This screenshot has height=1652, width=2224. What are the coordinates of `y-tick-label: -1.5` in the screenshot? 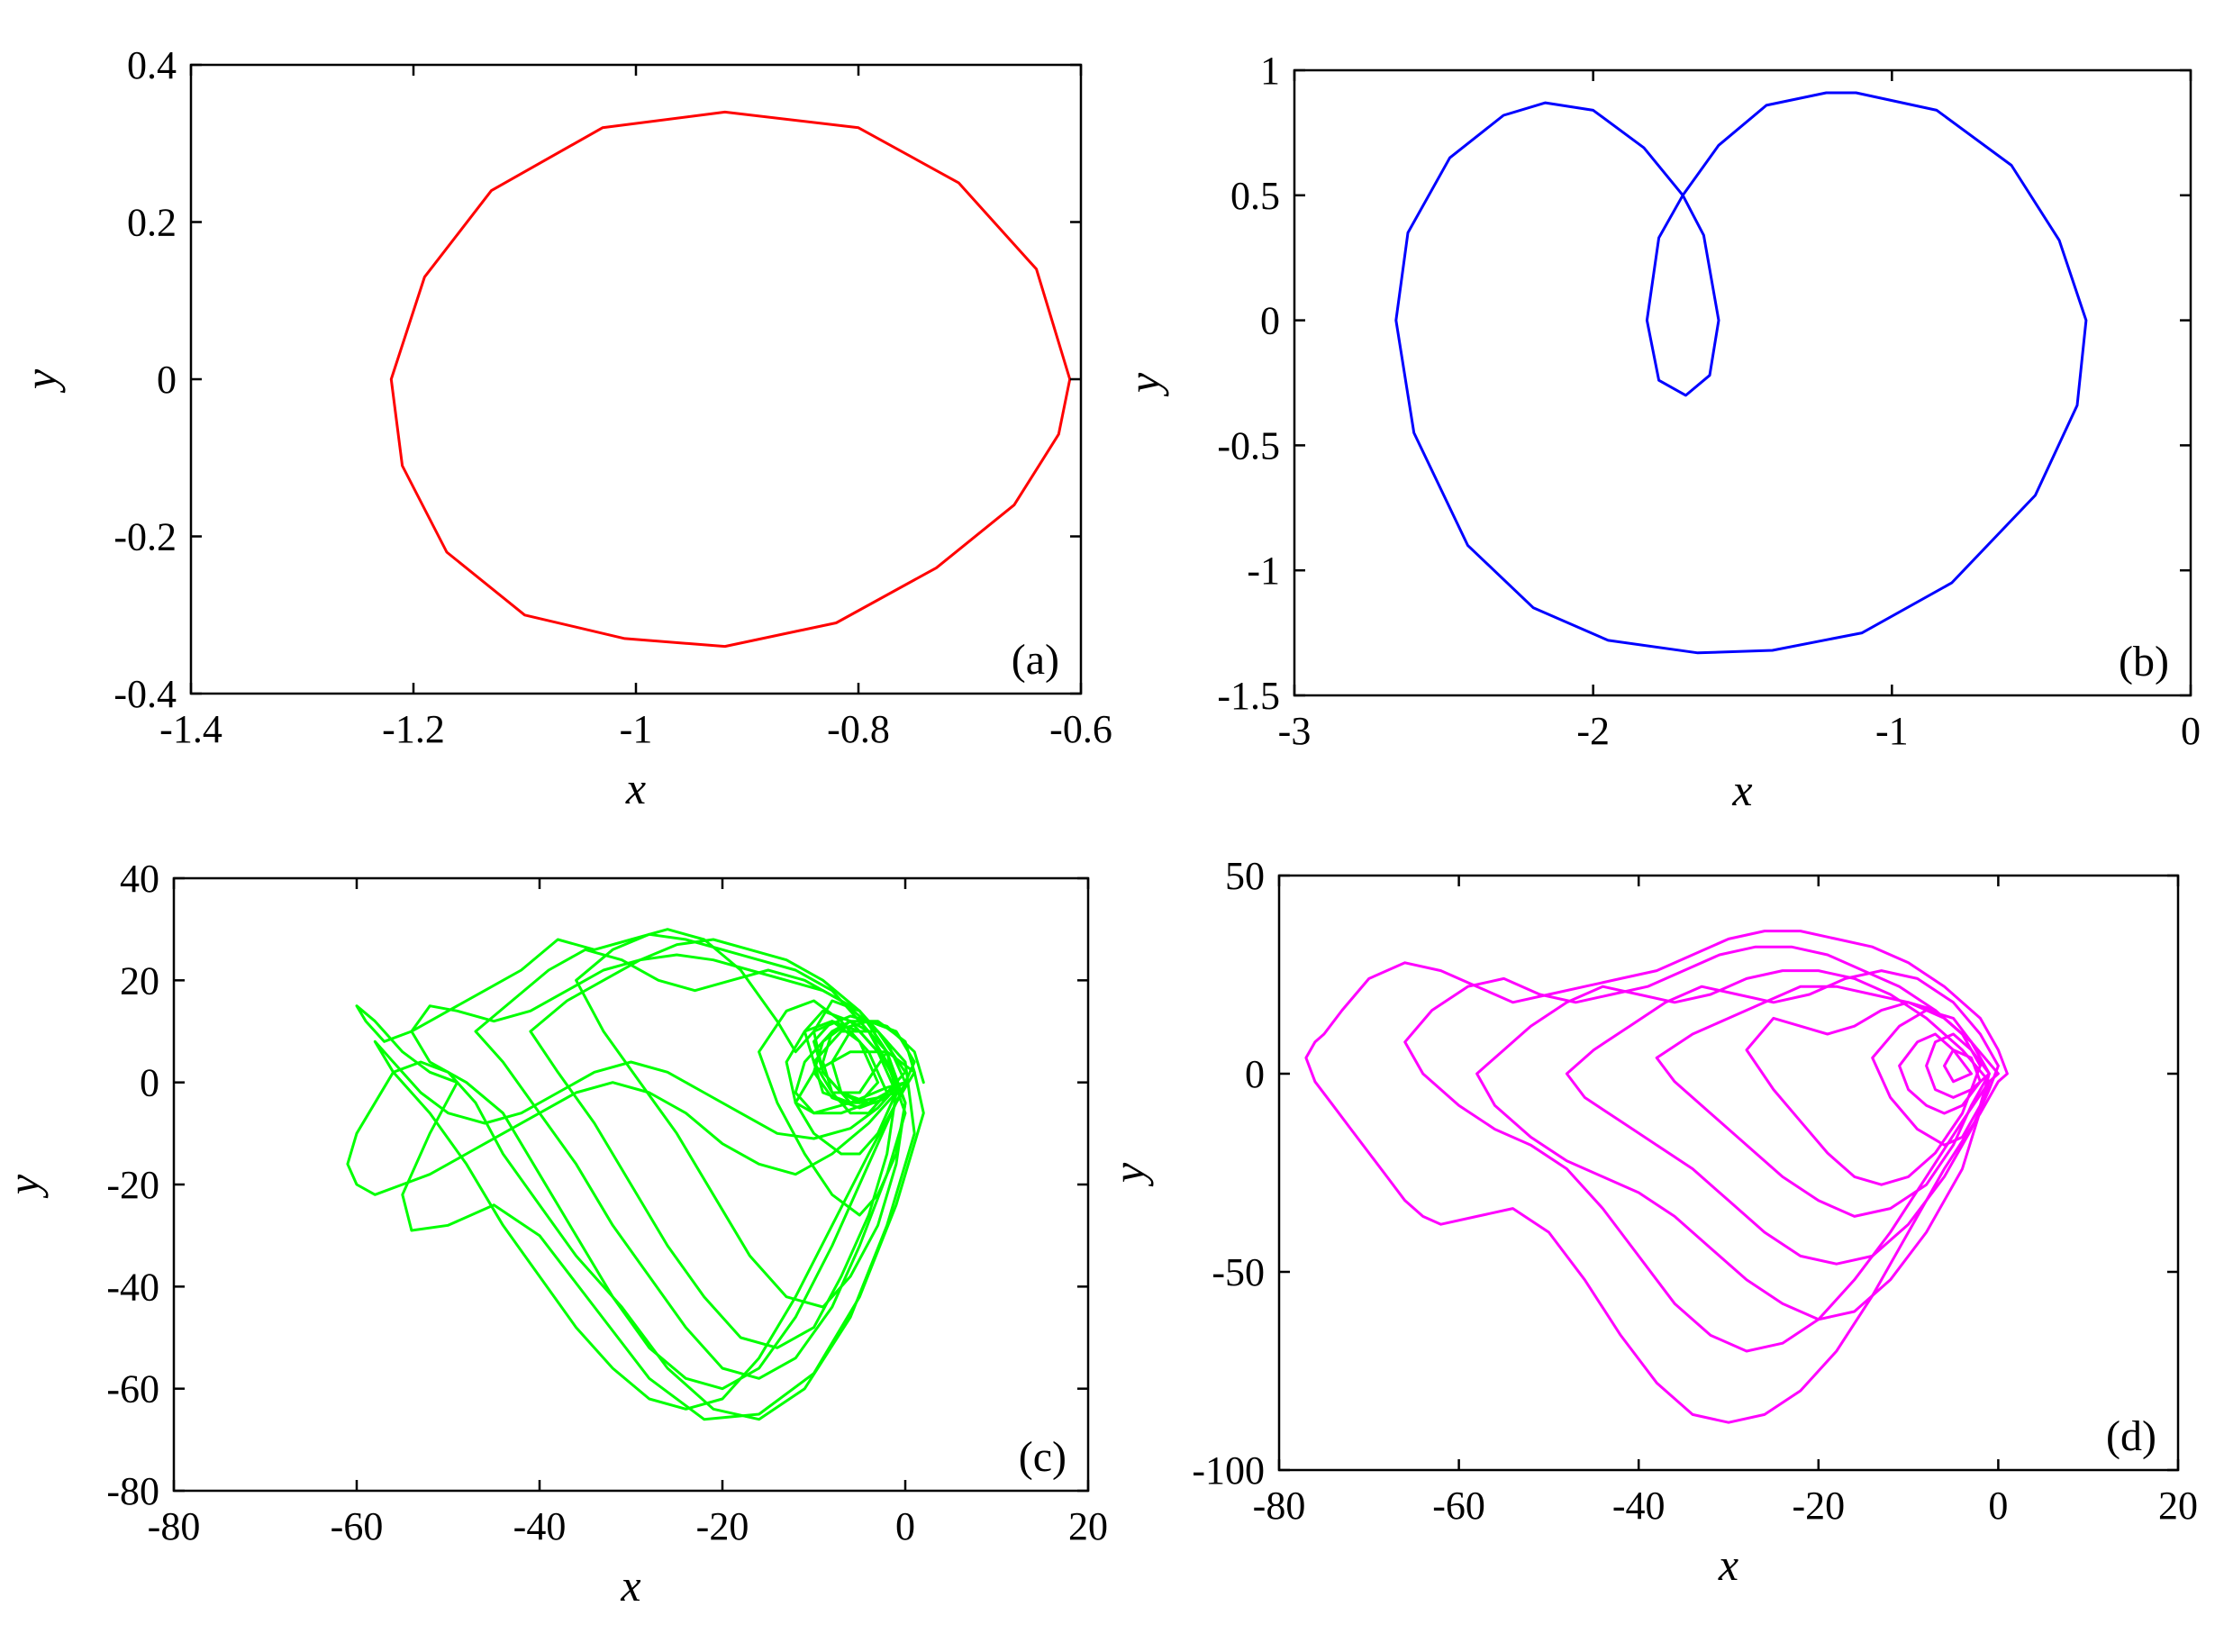 It's located at (1249, 696).